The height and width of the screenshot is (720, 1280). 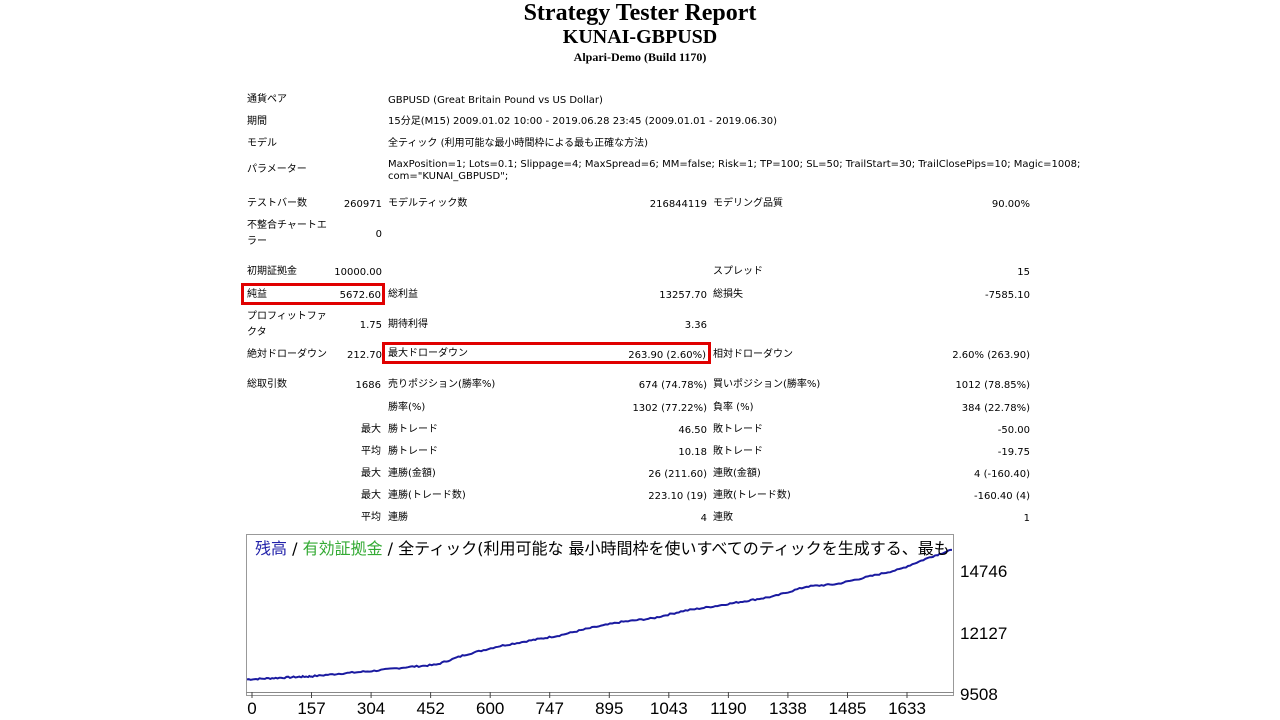 I want to click on max-loss-label: 敗トレード, so click(x=738, y=429).